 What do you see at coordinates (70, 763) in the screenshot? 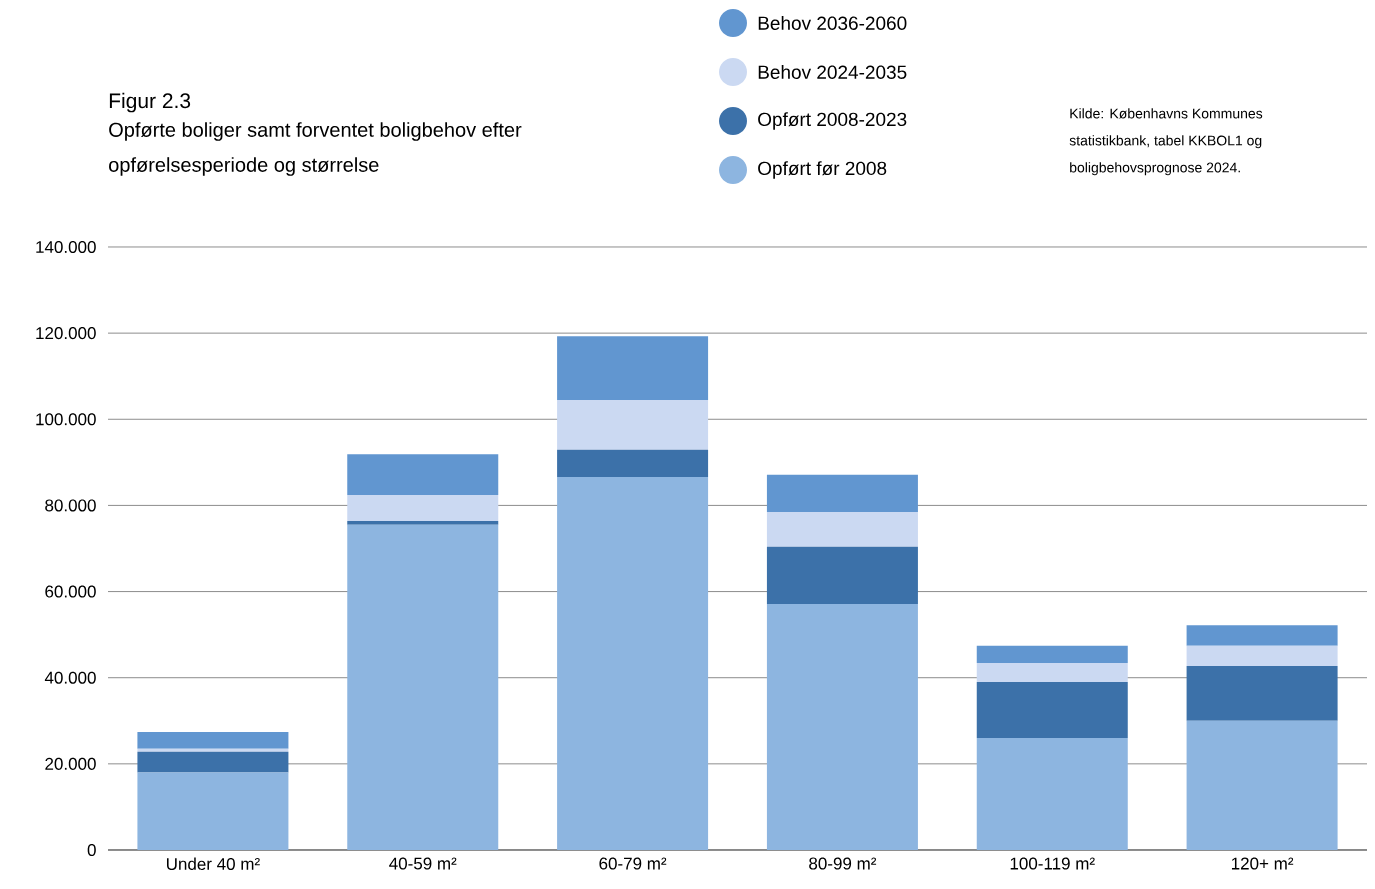
I see `y-tick-label: 20.000` at bounding box center [70, 763].